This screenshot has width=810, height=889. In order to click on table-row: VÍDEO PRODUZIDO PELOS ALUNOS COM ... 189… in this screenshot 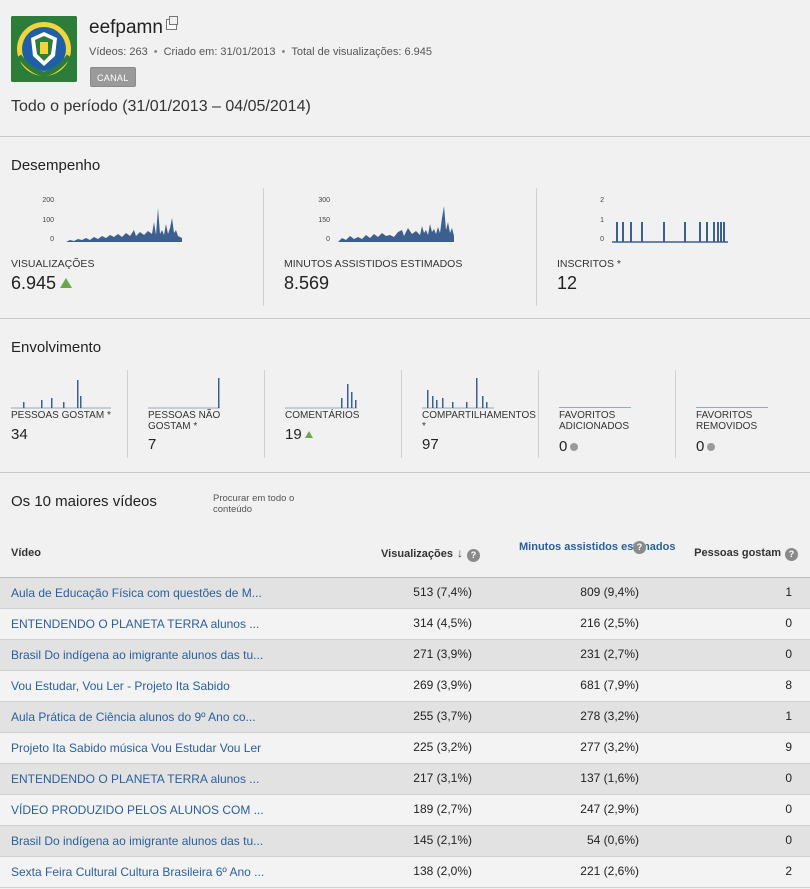, I will do `click(405, 810)`.